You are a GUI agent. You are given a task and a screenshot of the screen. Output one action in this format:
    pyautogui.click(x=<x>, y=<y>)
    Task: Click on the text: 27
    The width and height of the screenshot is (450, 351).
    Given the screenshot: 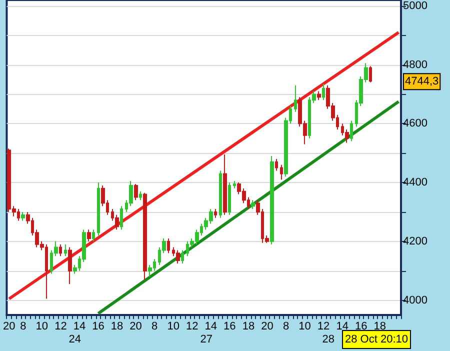 What is the action you would take?
    pyautogui.click(x=206, y=340)
    